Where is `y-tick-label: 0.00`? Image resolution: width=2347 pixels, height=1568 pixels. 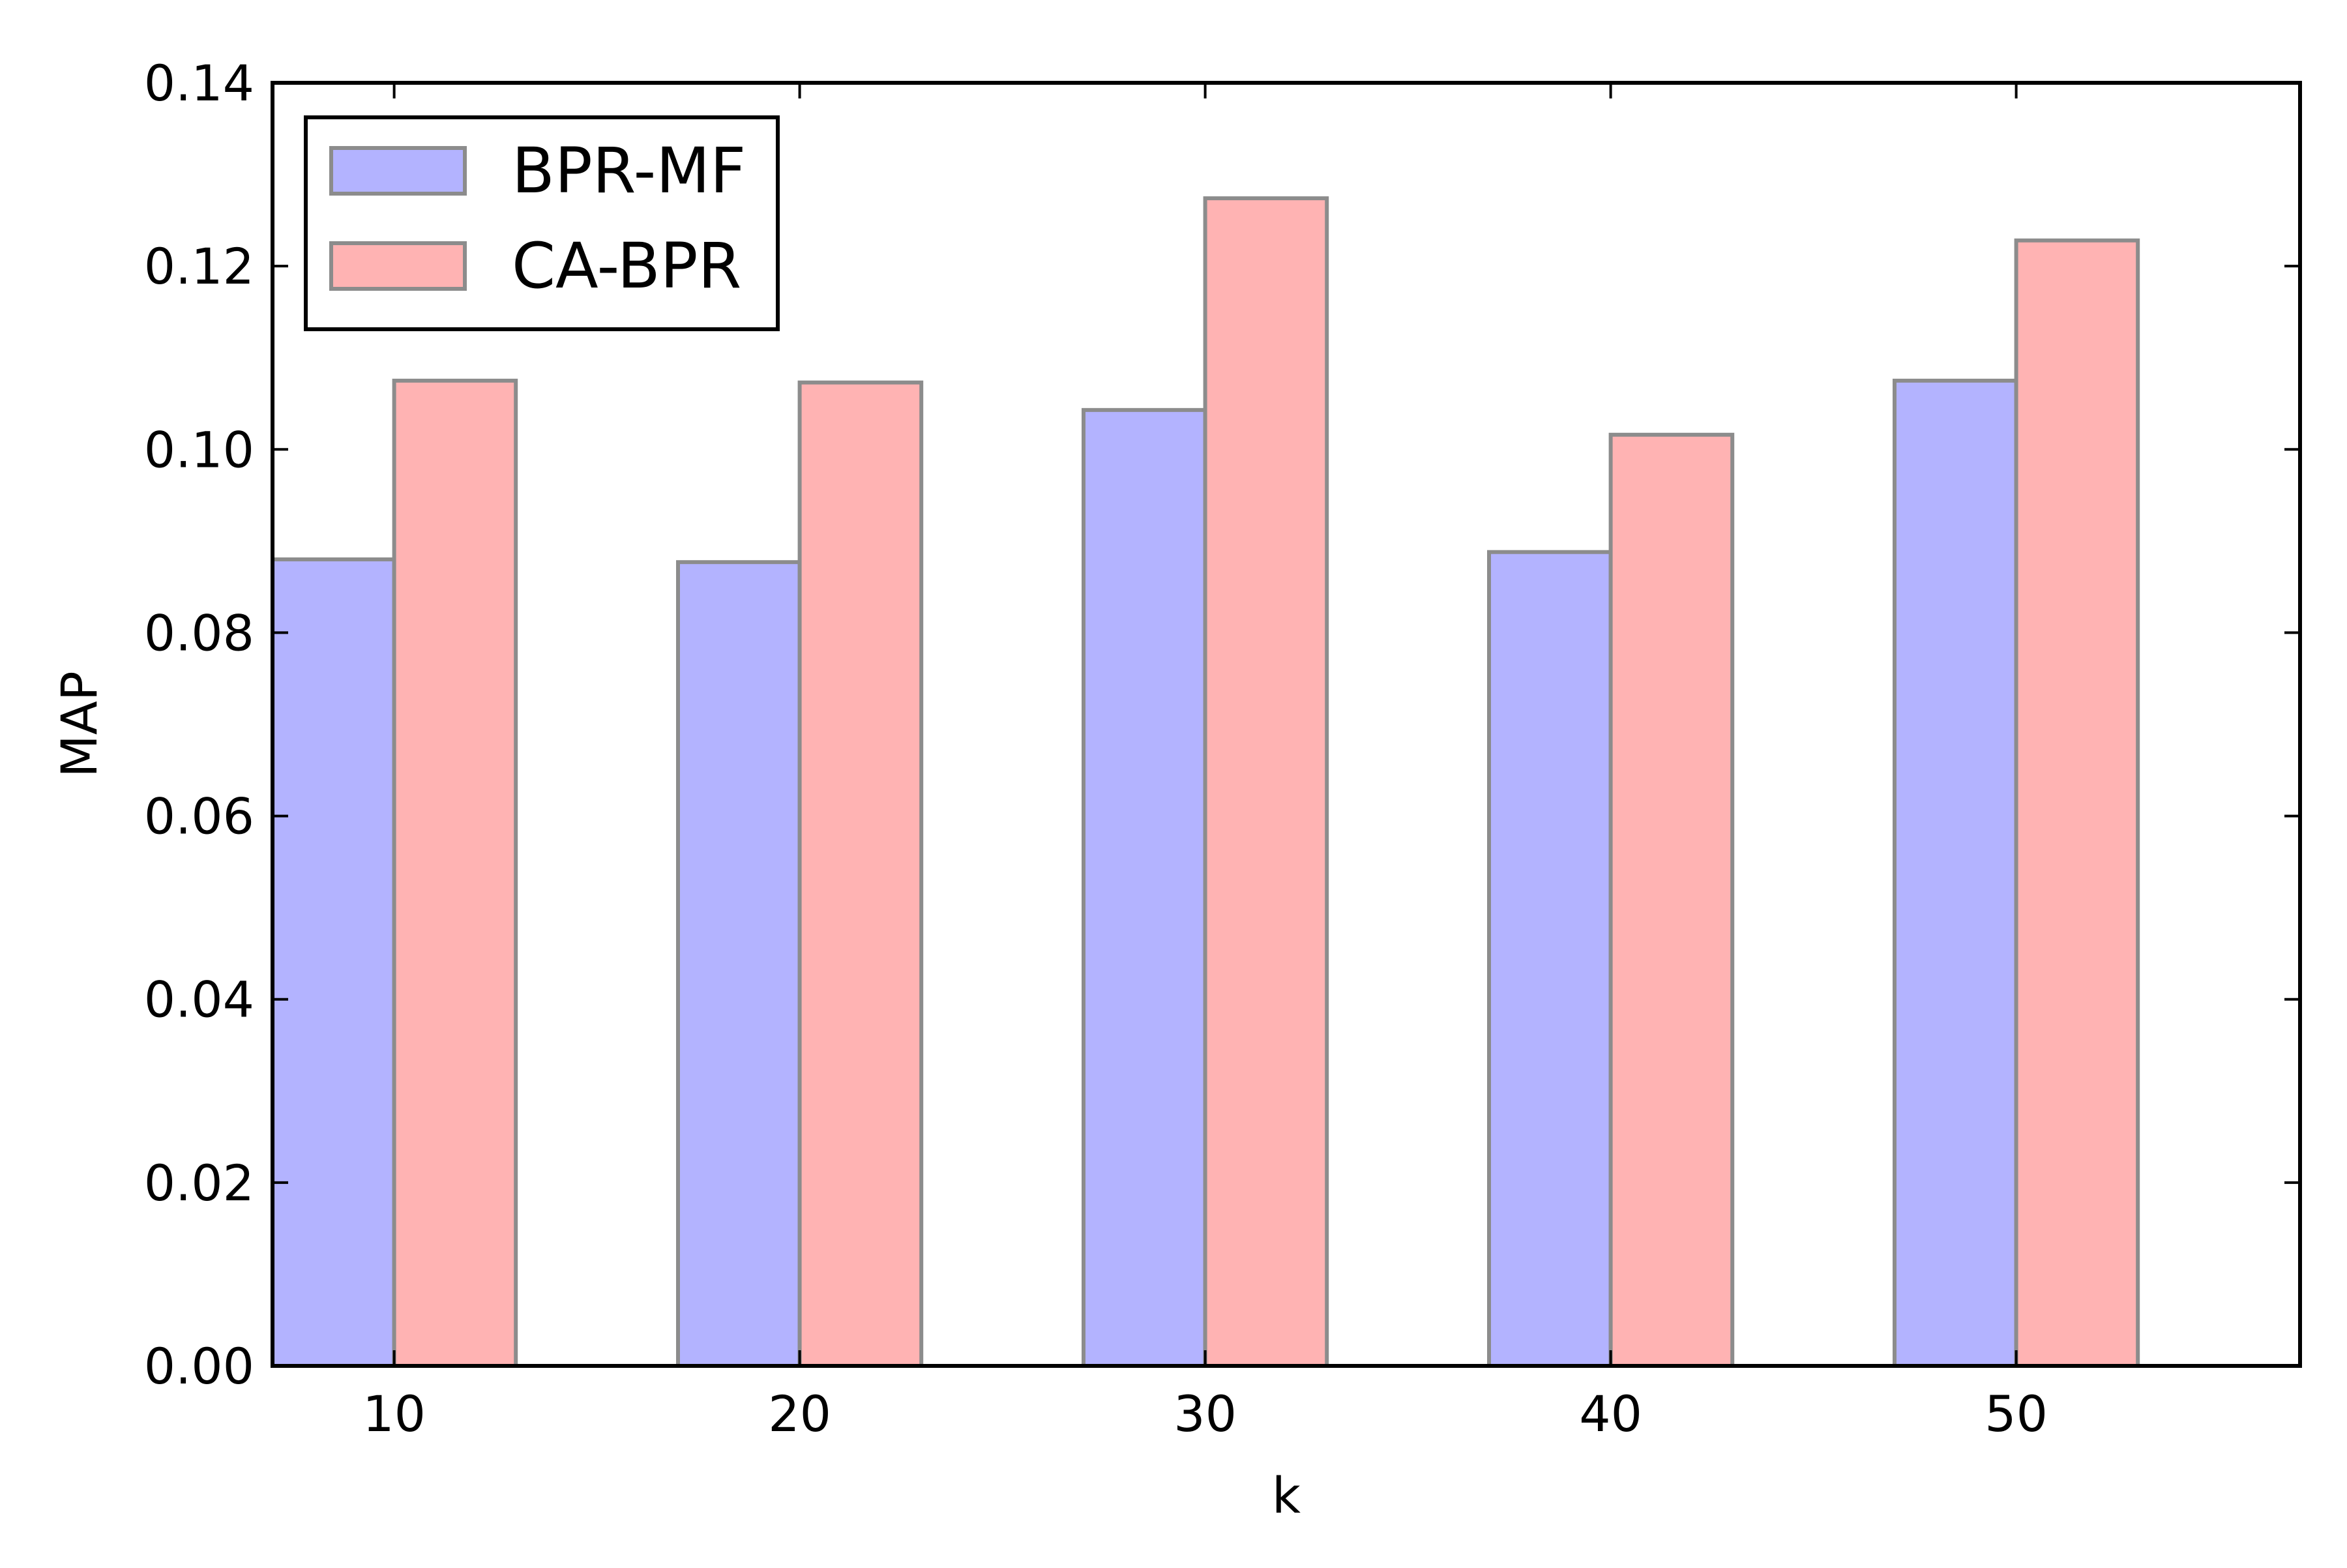
y-tick-label: 0.00 is located at coordinates (199, 1366).